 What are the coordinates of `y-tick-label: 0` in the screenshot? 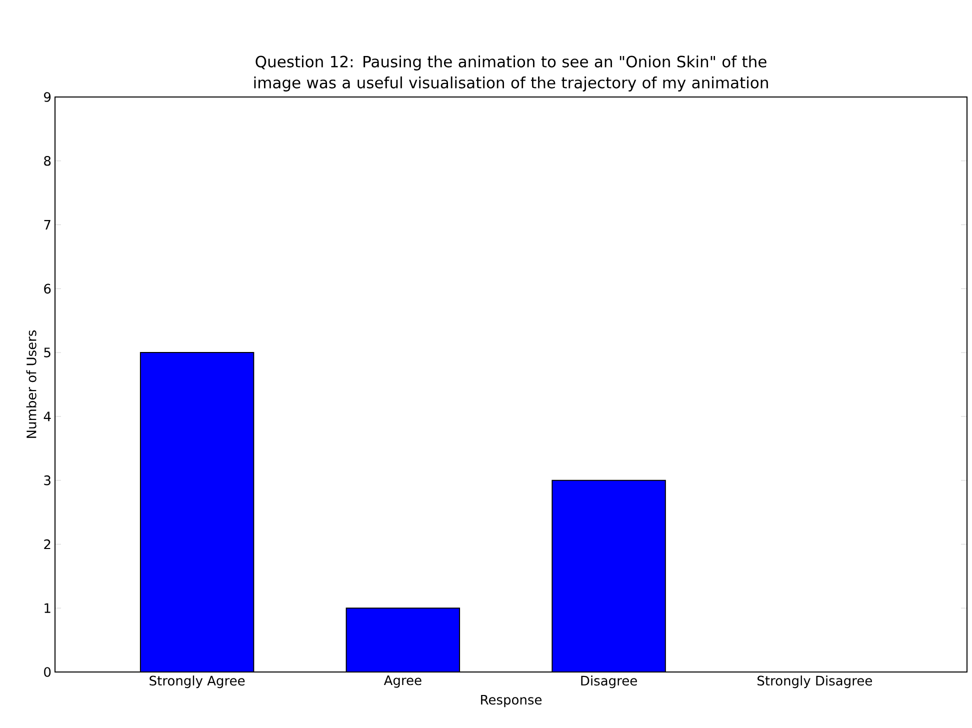 It's located at (47, 672).